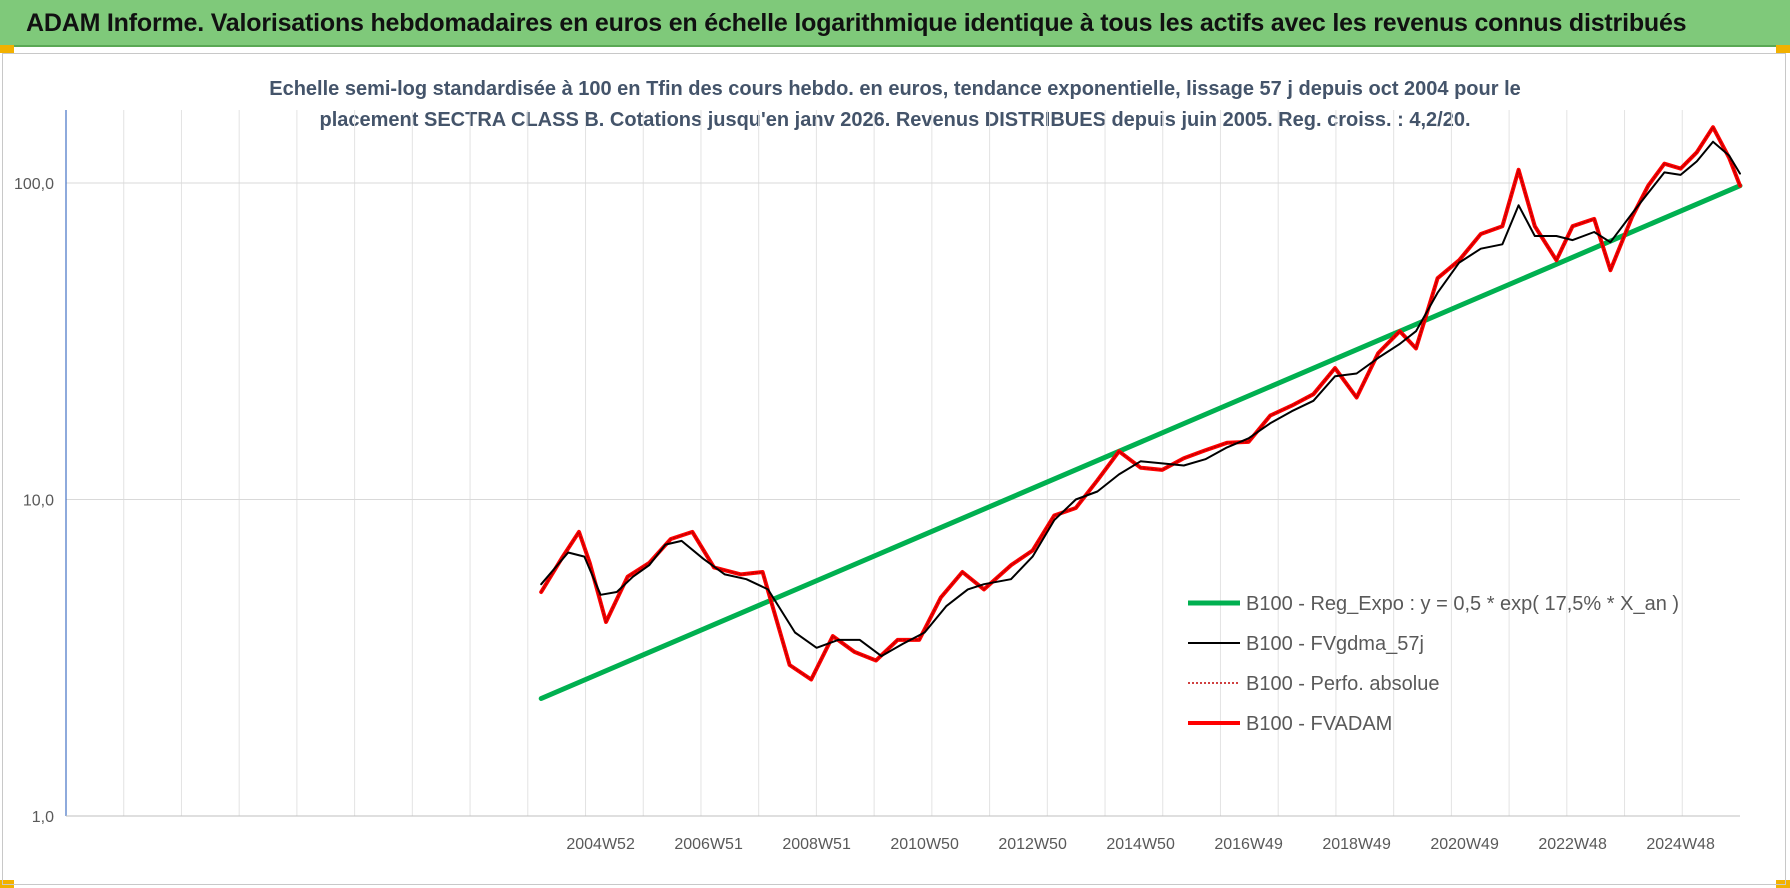 Image resolution: width=1790 pixels, height=888 pixels. Describe the element at coordinates (1356, 844) in the screenshot. I see `x-tick-label: 2018W49` at that location.